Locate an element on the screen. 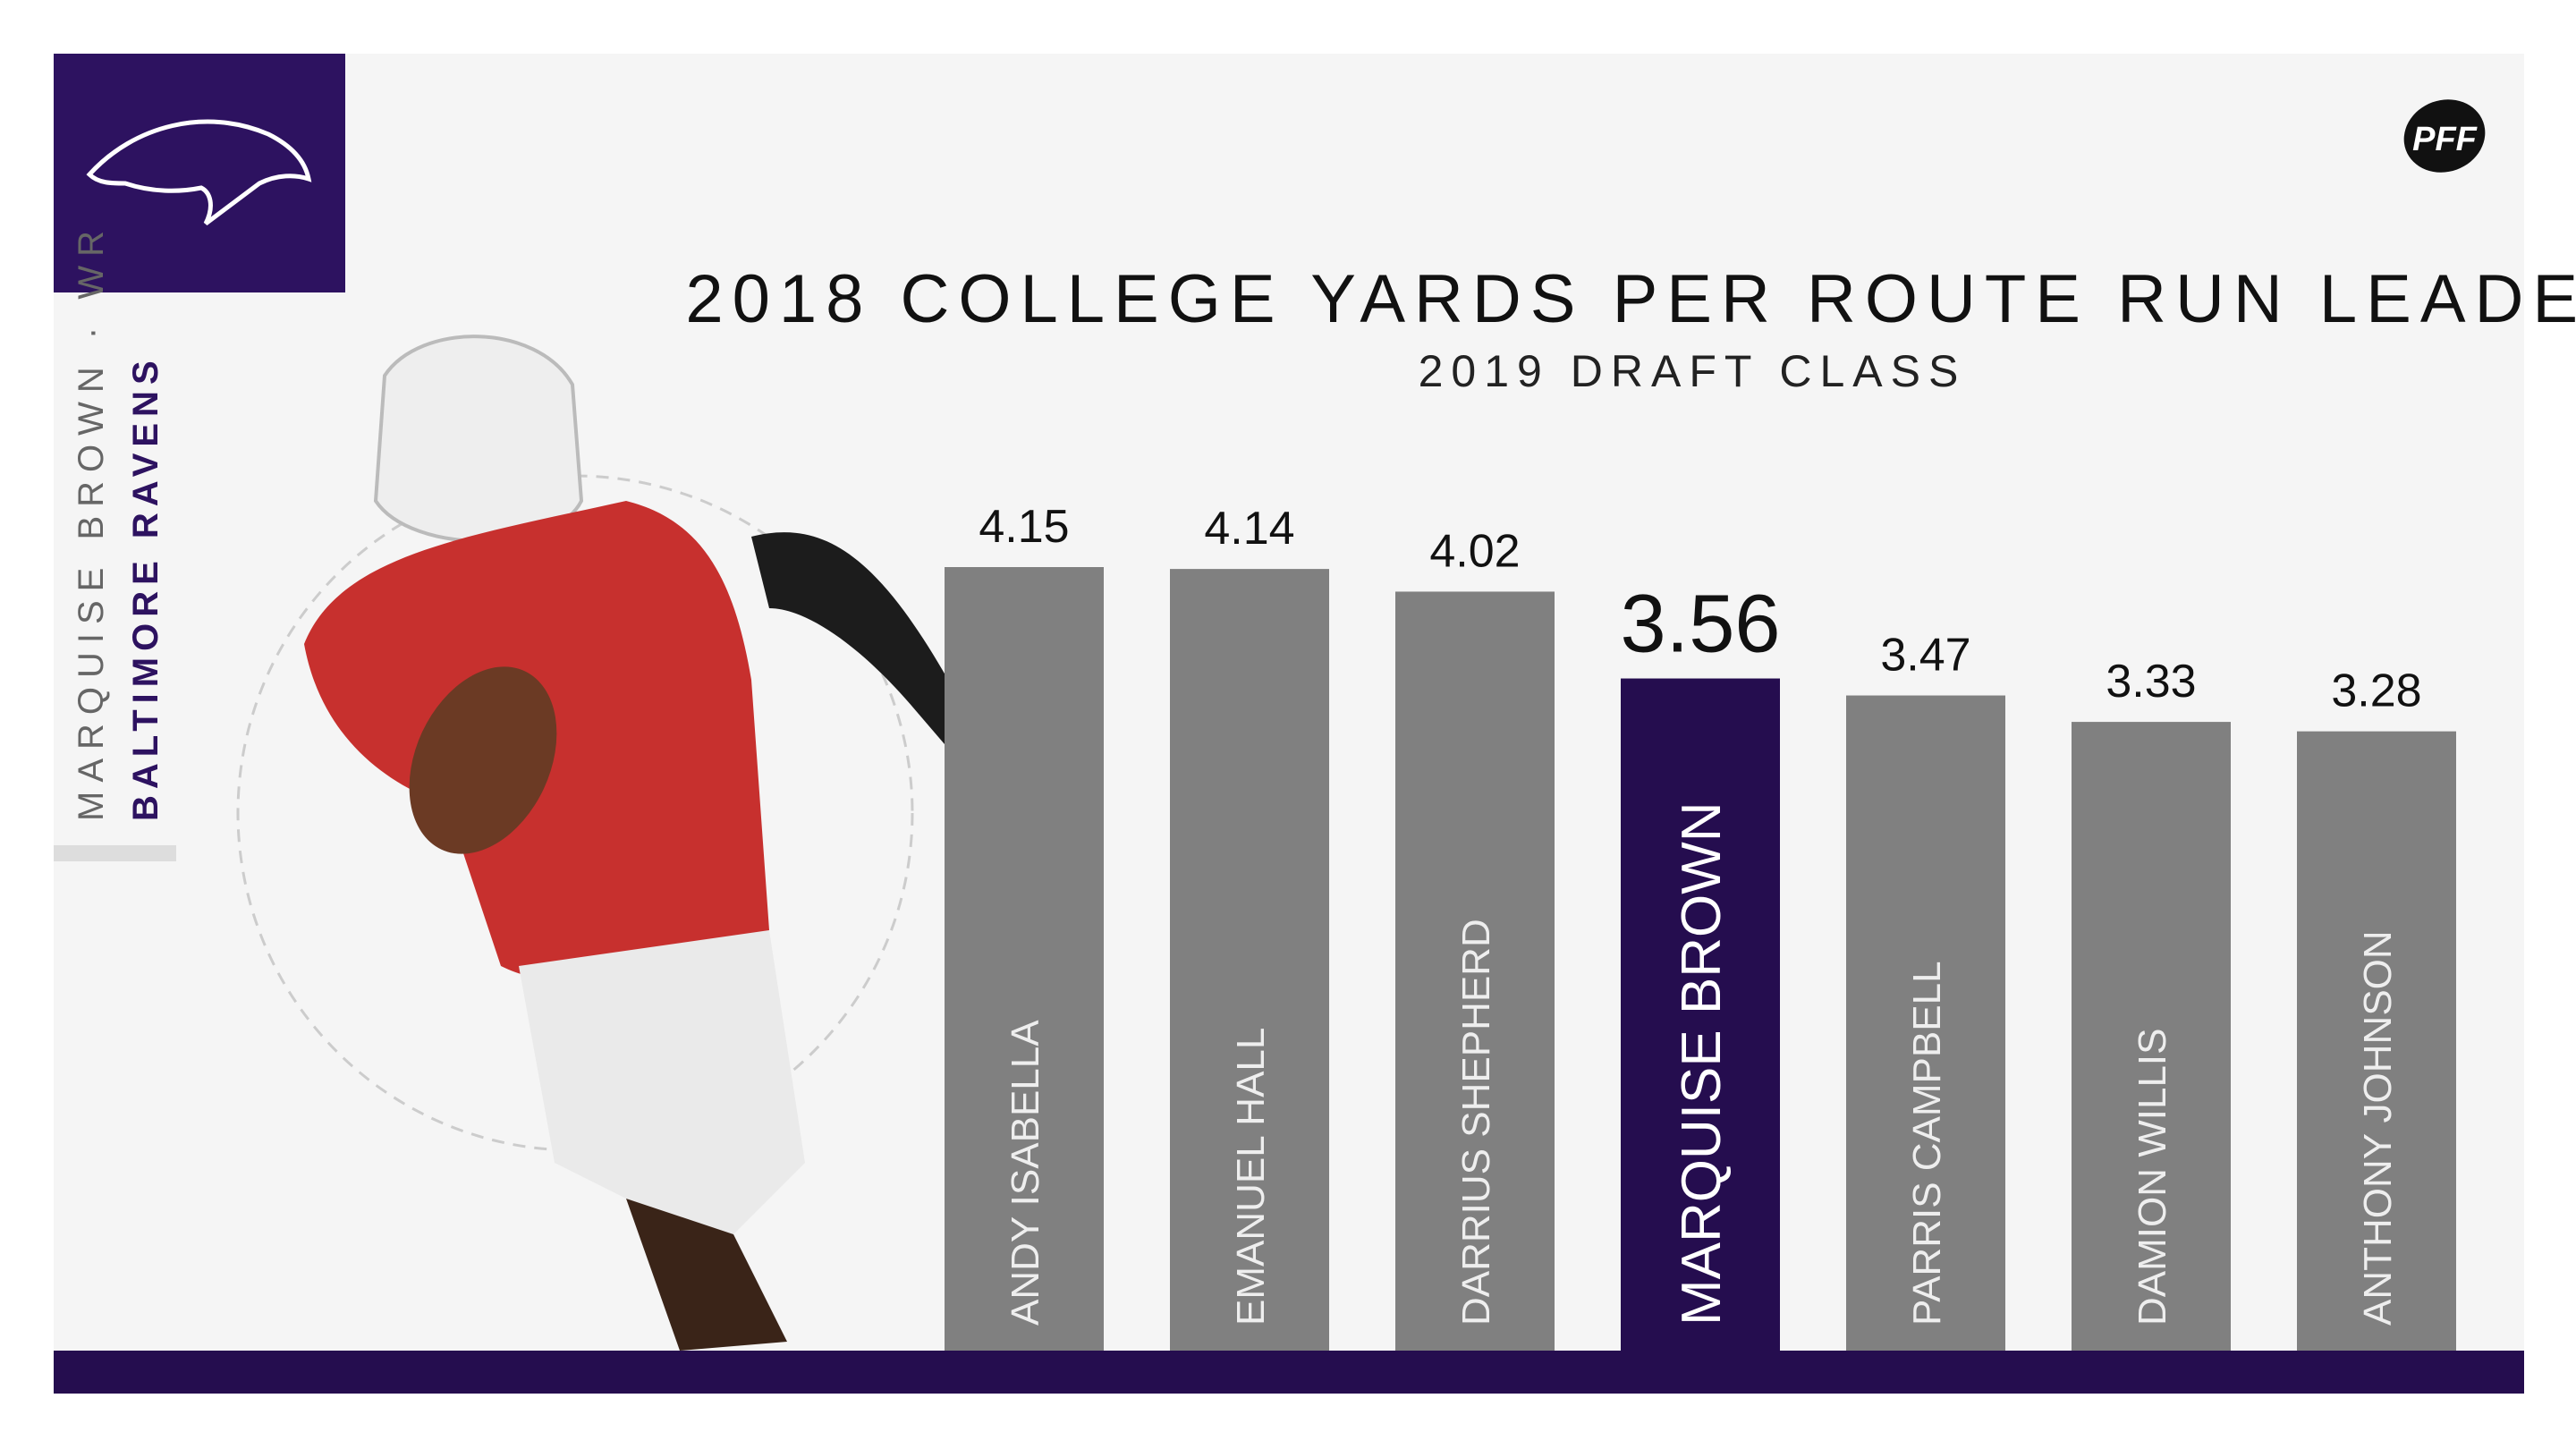 This screenshot has height=1449, width=2576. team-label: BALTIMORE RAVENS is located at coordinates (145, 587).